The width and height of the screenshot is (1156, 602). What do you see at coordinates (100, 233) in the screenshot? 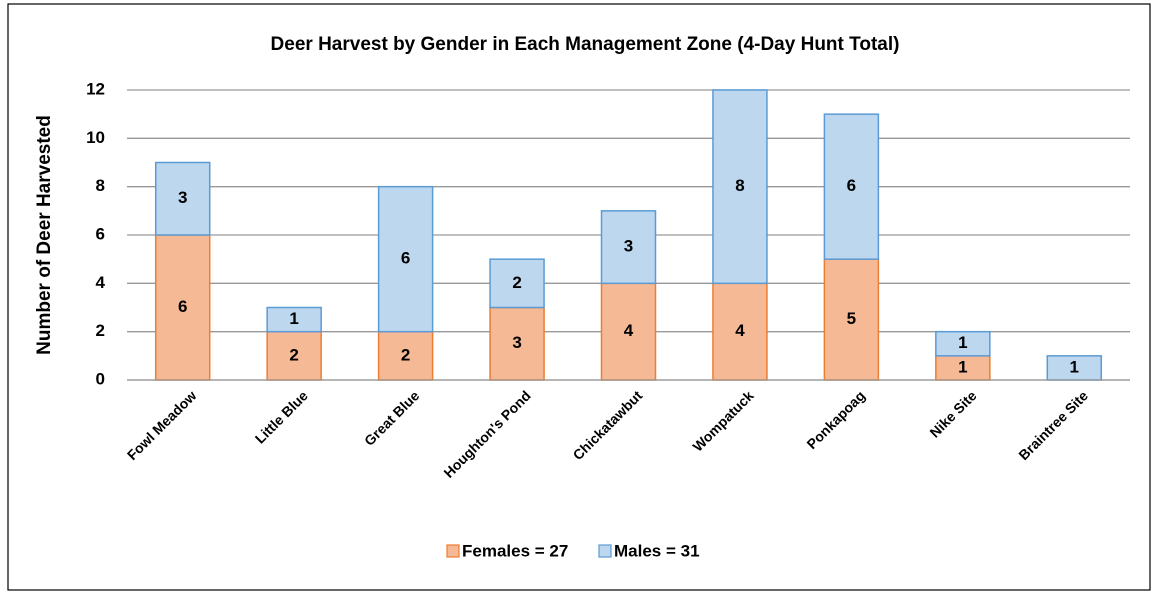
I see `y-tick-label: 6` at bounding box center [100, 233].